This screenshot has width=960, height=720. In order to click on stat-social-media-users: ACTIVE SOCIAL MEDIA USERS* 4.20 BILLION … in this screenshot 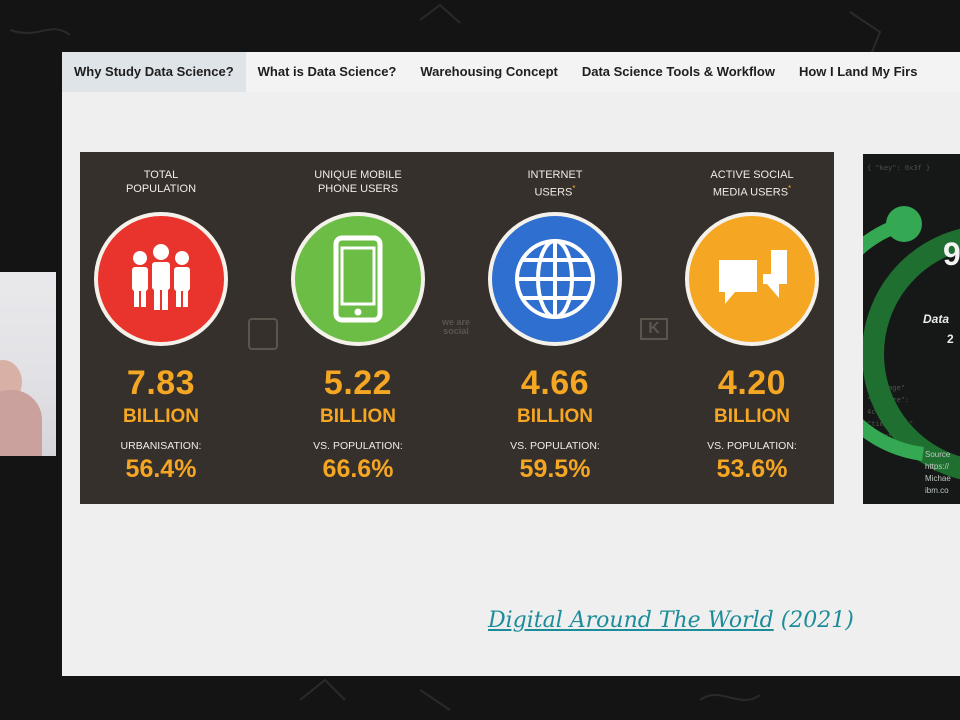, I will do `click(752, 328)`.